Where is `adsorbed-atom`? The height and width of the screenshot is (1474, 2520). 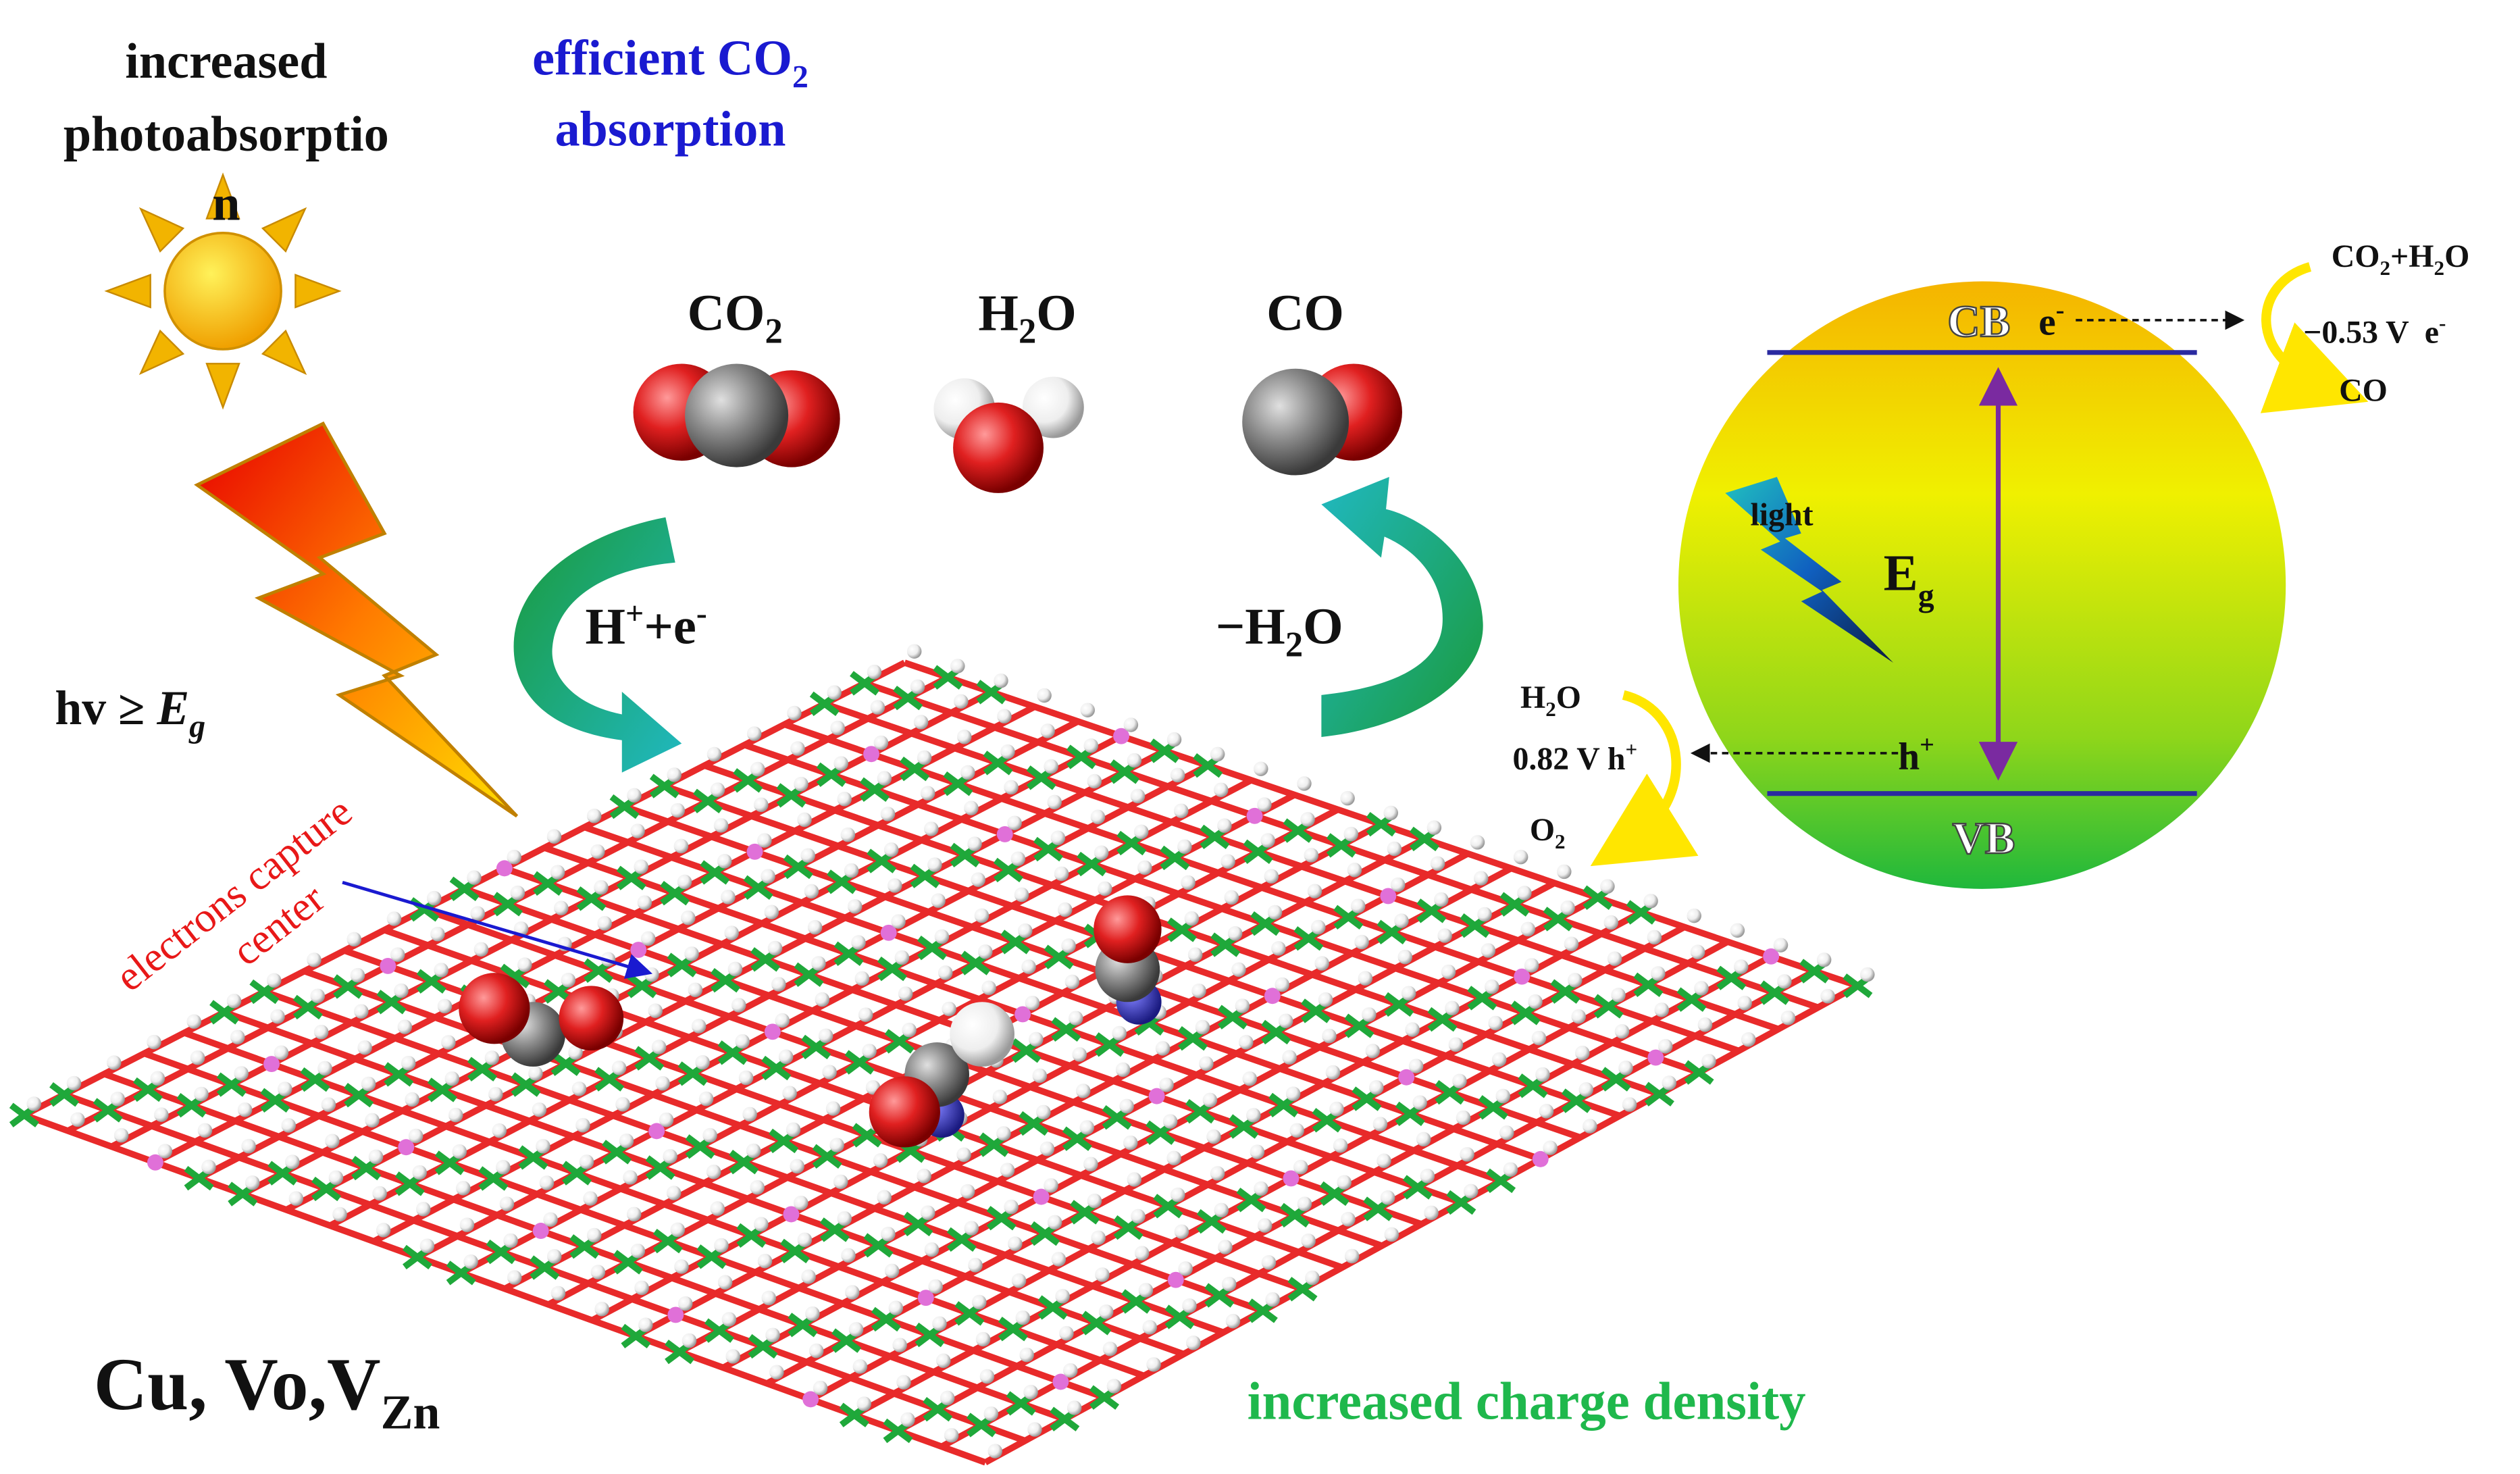
adsorbed-atom is located at coordinates (1128, 929).